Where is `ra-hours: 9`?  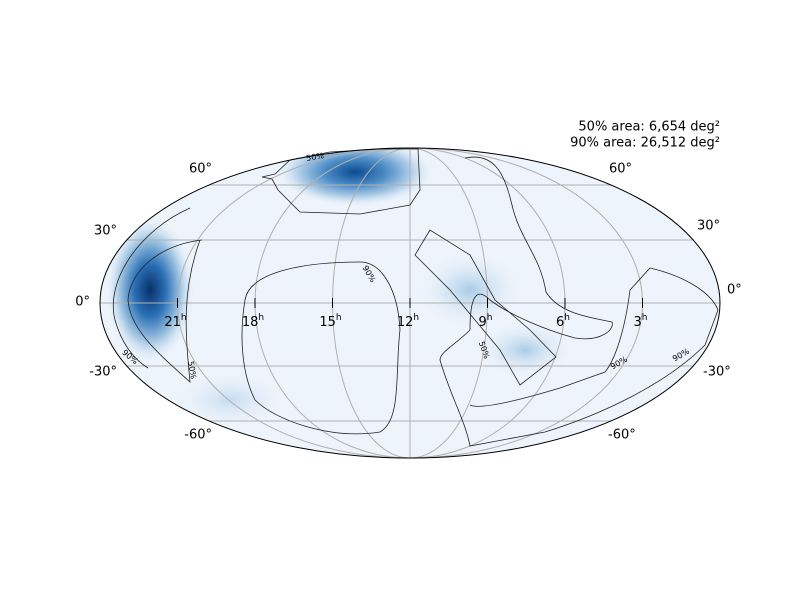 ra-hours: 9 is located at coordinates (483, 322).